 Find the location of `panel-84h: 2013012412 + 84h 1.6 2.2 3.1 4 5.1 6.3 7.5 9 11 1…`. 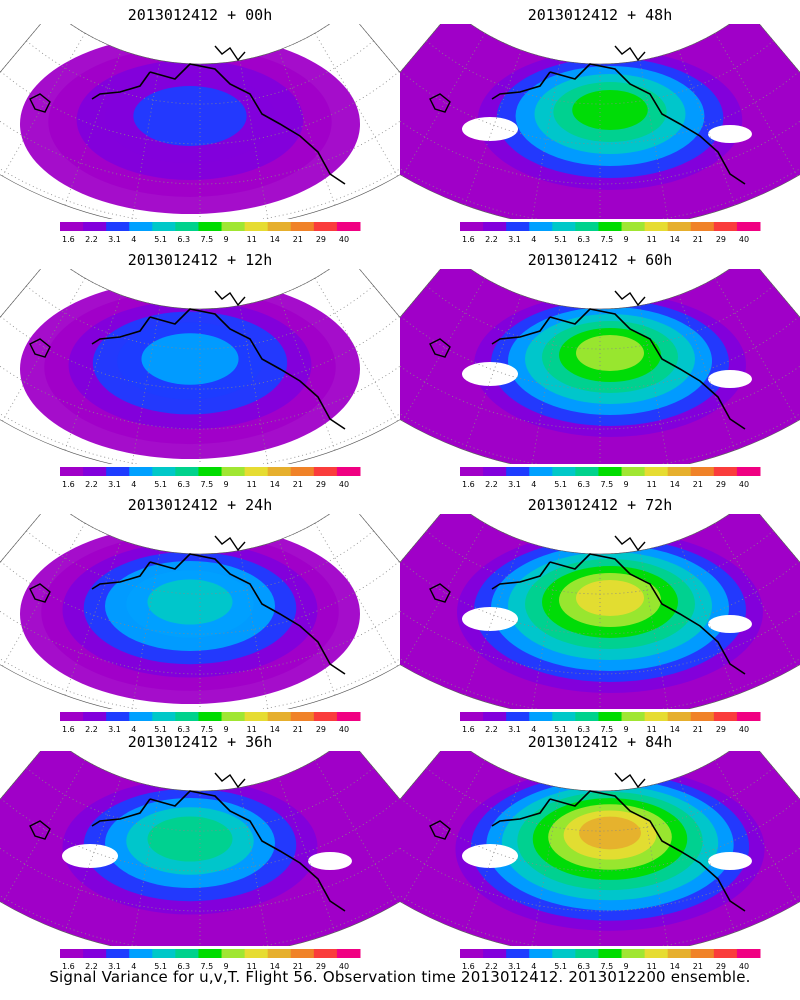

panel-84h: 2013012412 + 84h 1.6 2.2 3.1 4 5.1 6.3 7.5 9 11 1… is located at coordinates (600, 852).